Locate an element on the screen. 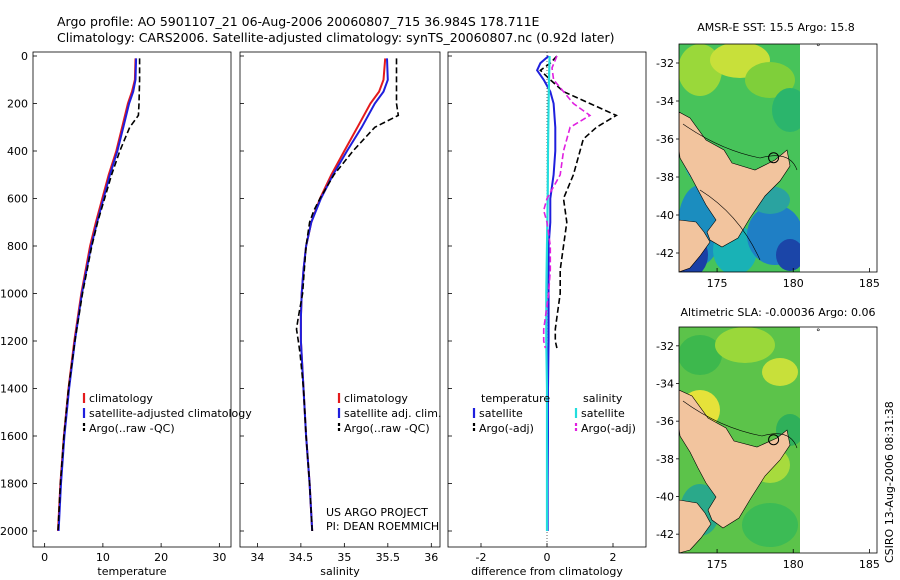 The height and width of the screenshot is (580, 900). series-climatology is located at coordinates (97, 295).